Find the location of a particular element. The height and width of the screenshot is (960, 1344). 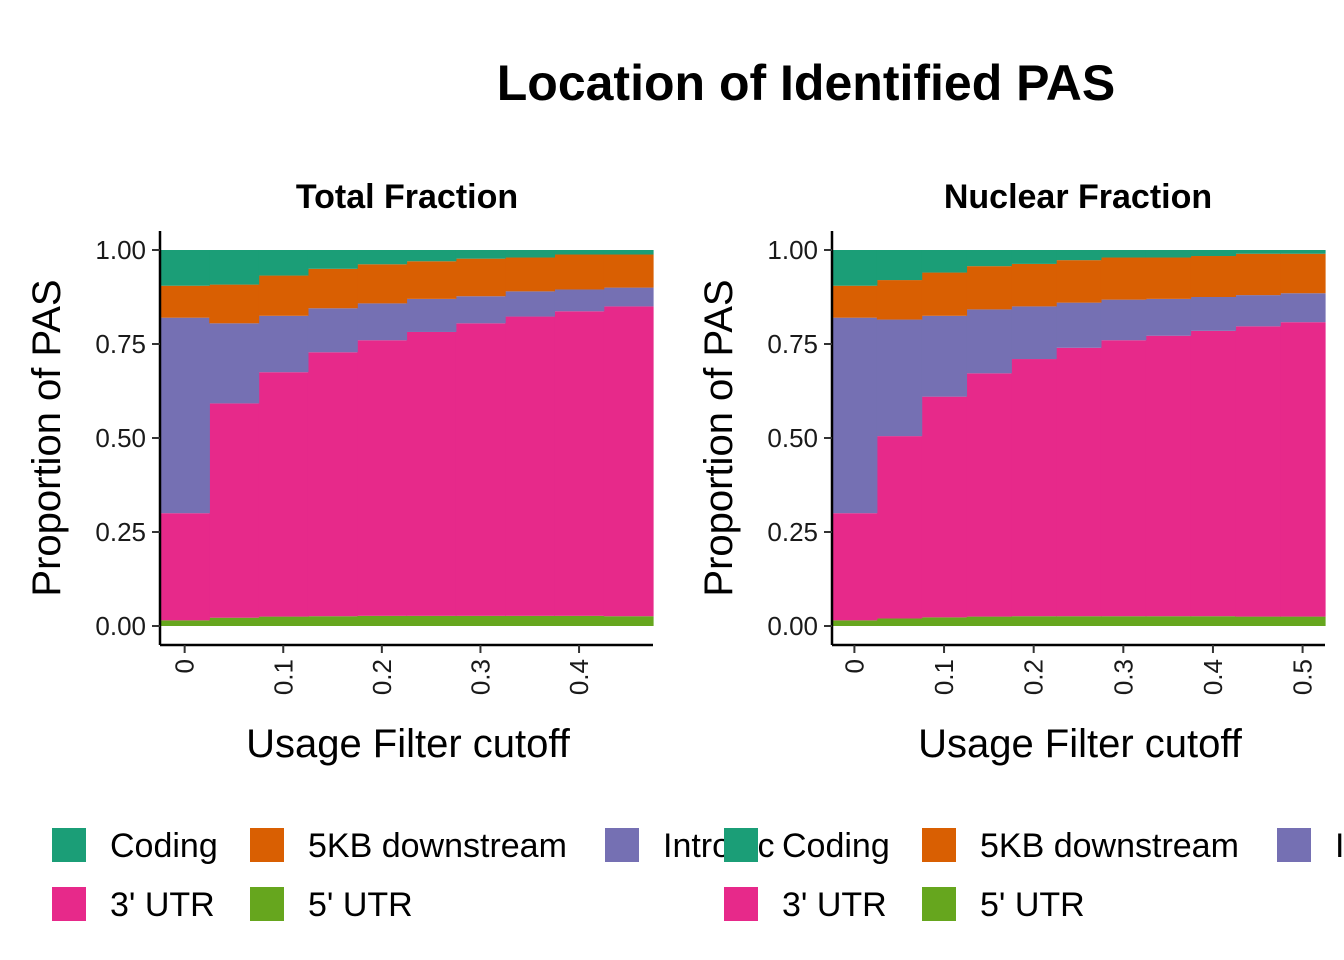

legend-label-downstream: 5KB downstream is located at coordinates (1109, 846).